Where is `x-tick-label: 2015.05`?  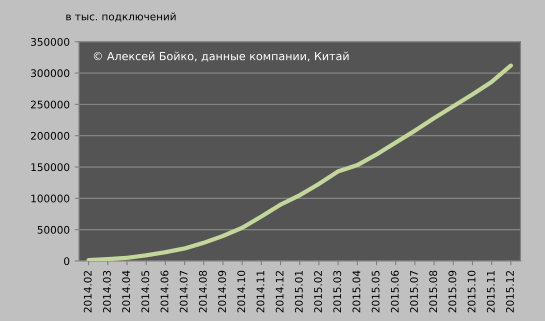
x-tick-label: 2015.05 is located at coordinates (376, 291).